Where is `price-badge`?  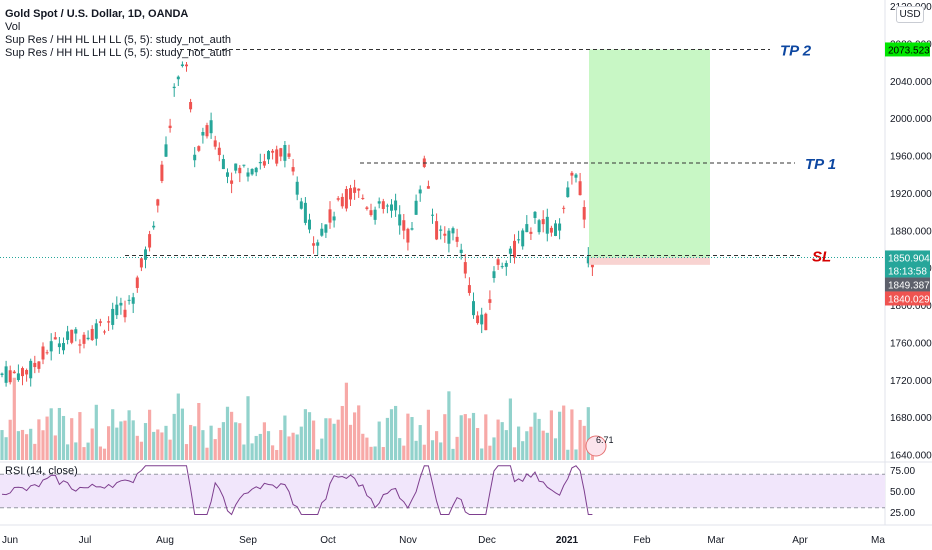
price-badge is located at coordinates (907, 257).